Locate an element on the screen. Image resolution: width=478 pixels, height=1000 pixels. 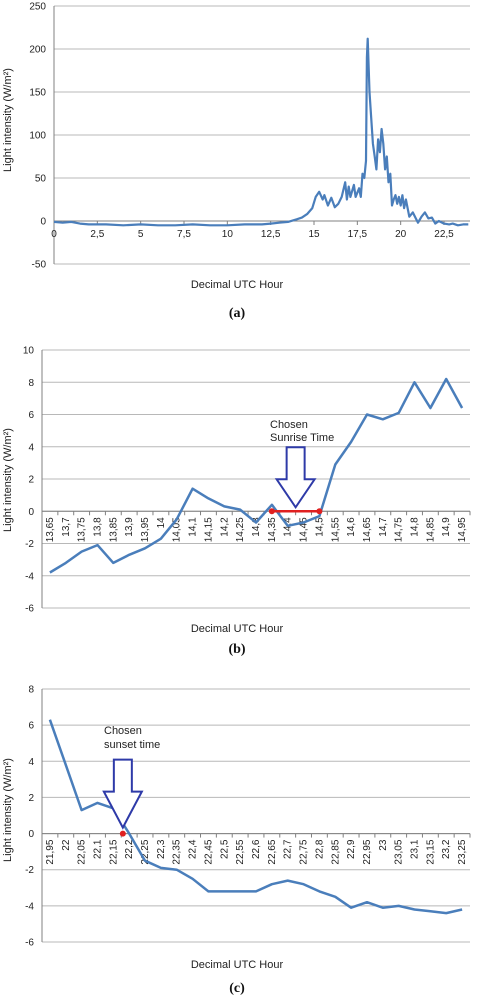
x-tick-label: 22,2 is located at coordinates (129, 849).